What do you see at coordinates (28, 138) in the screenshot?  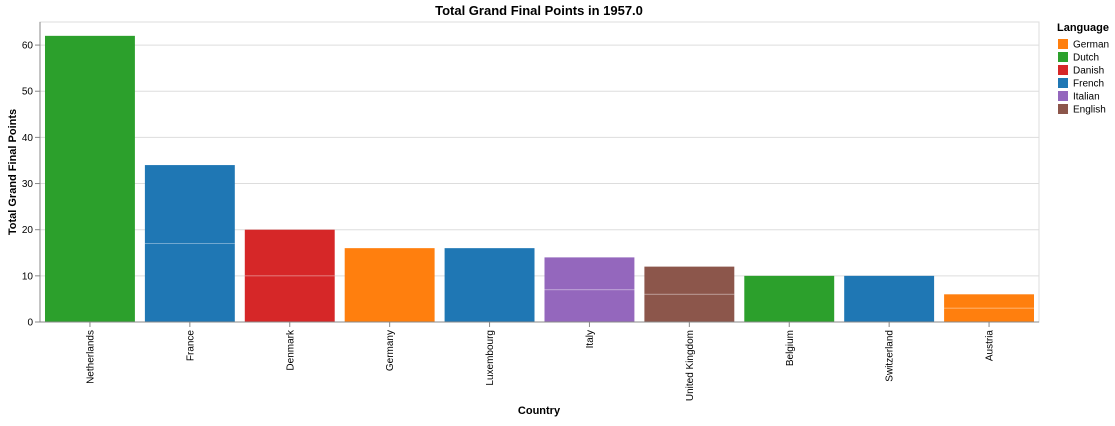 I see `y-tick-label: 40` at bounding box center [28, 138].